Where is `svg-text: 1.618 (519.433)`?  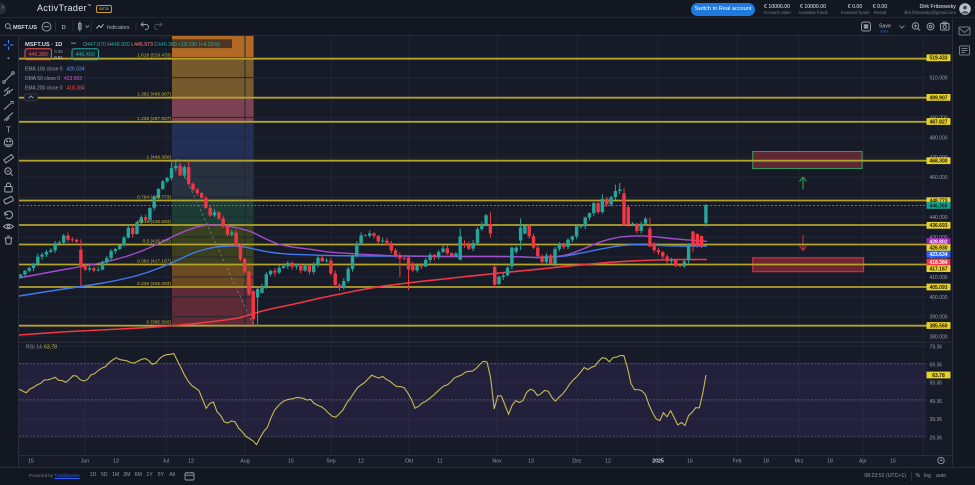 svg-text: 1.618 (519.433) is located at coordinates (154, 56).